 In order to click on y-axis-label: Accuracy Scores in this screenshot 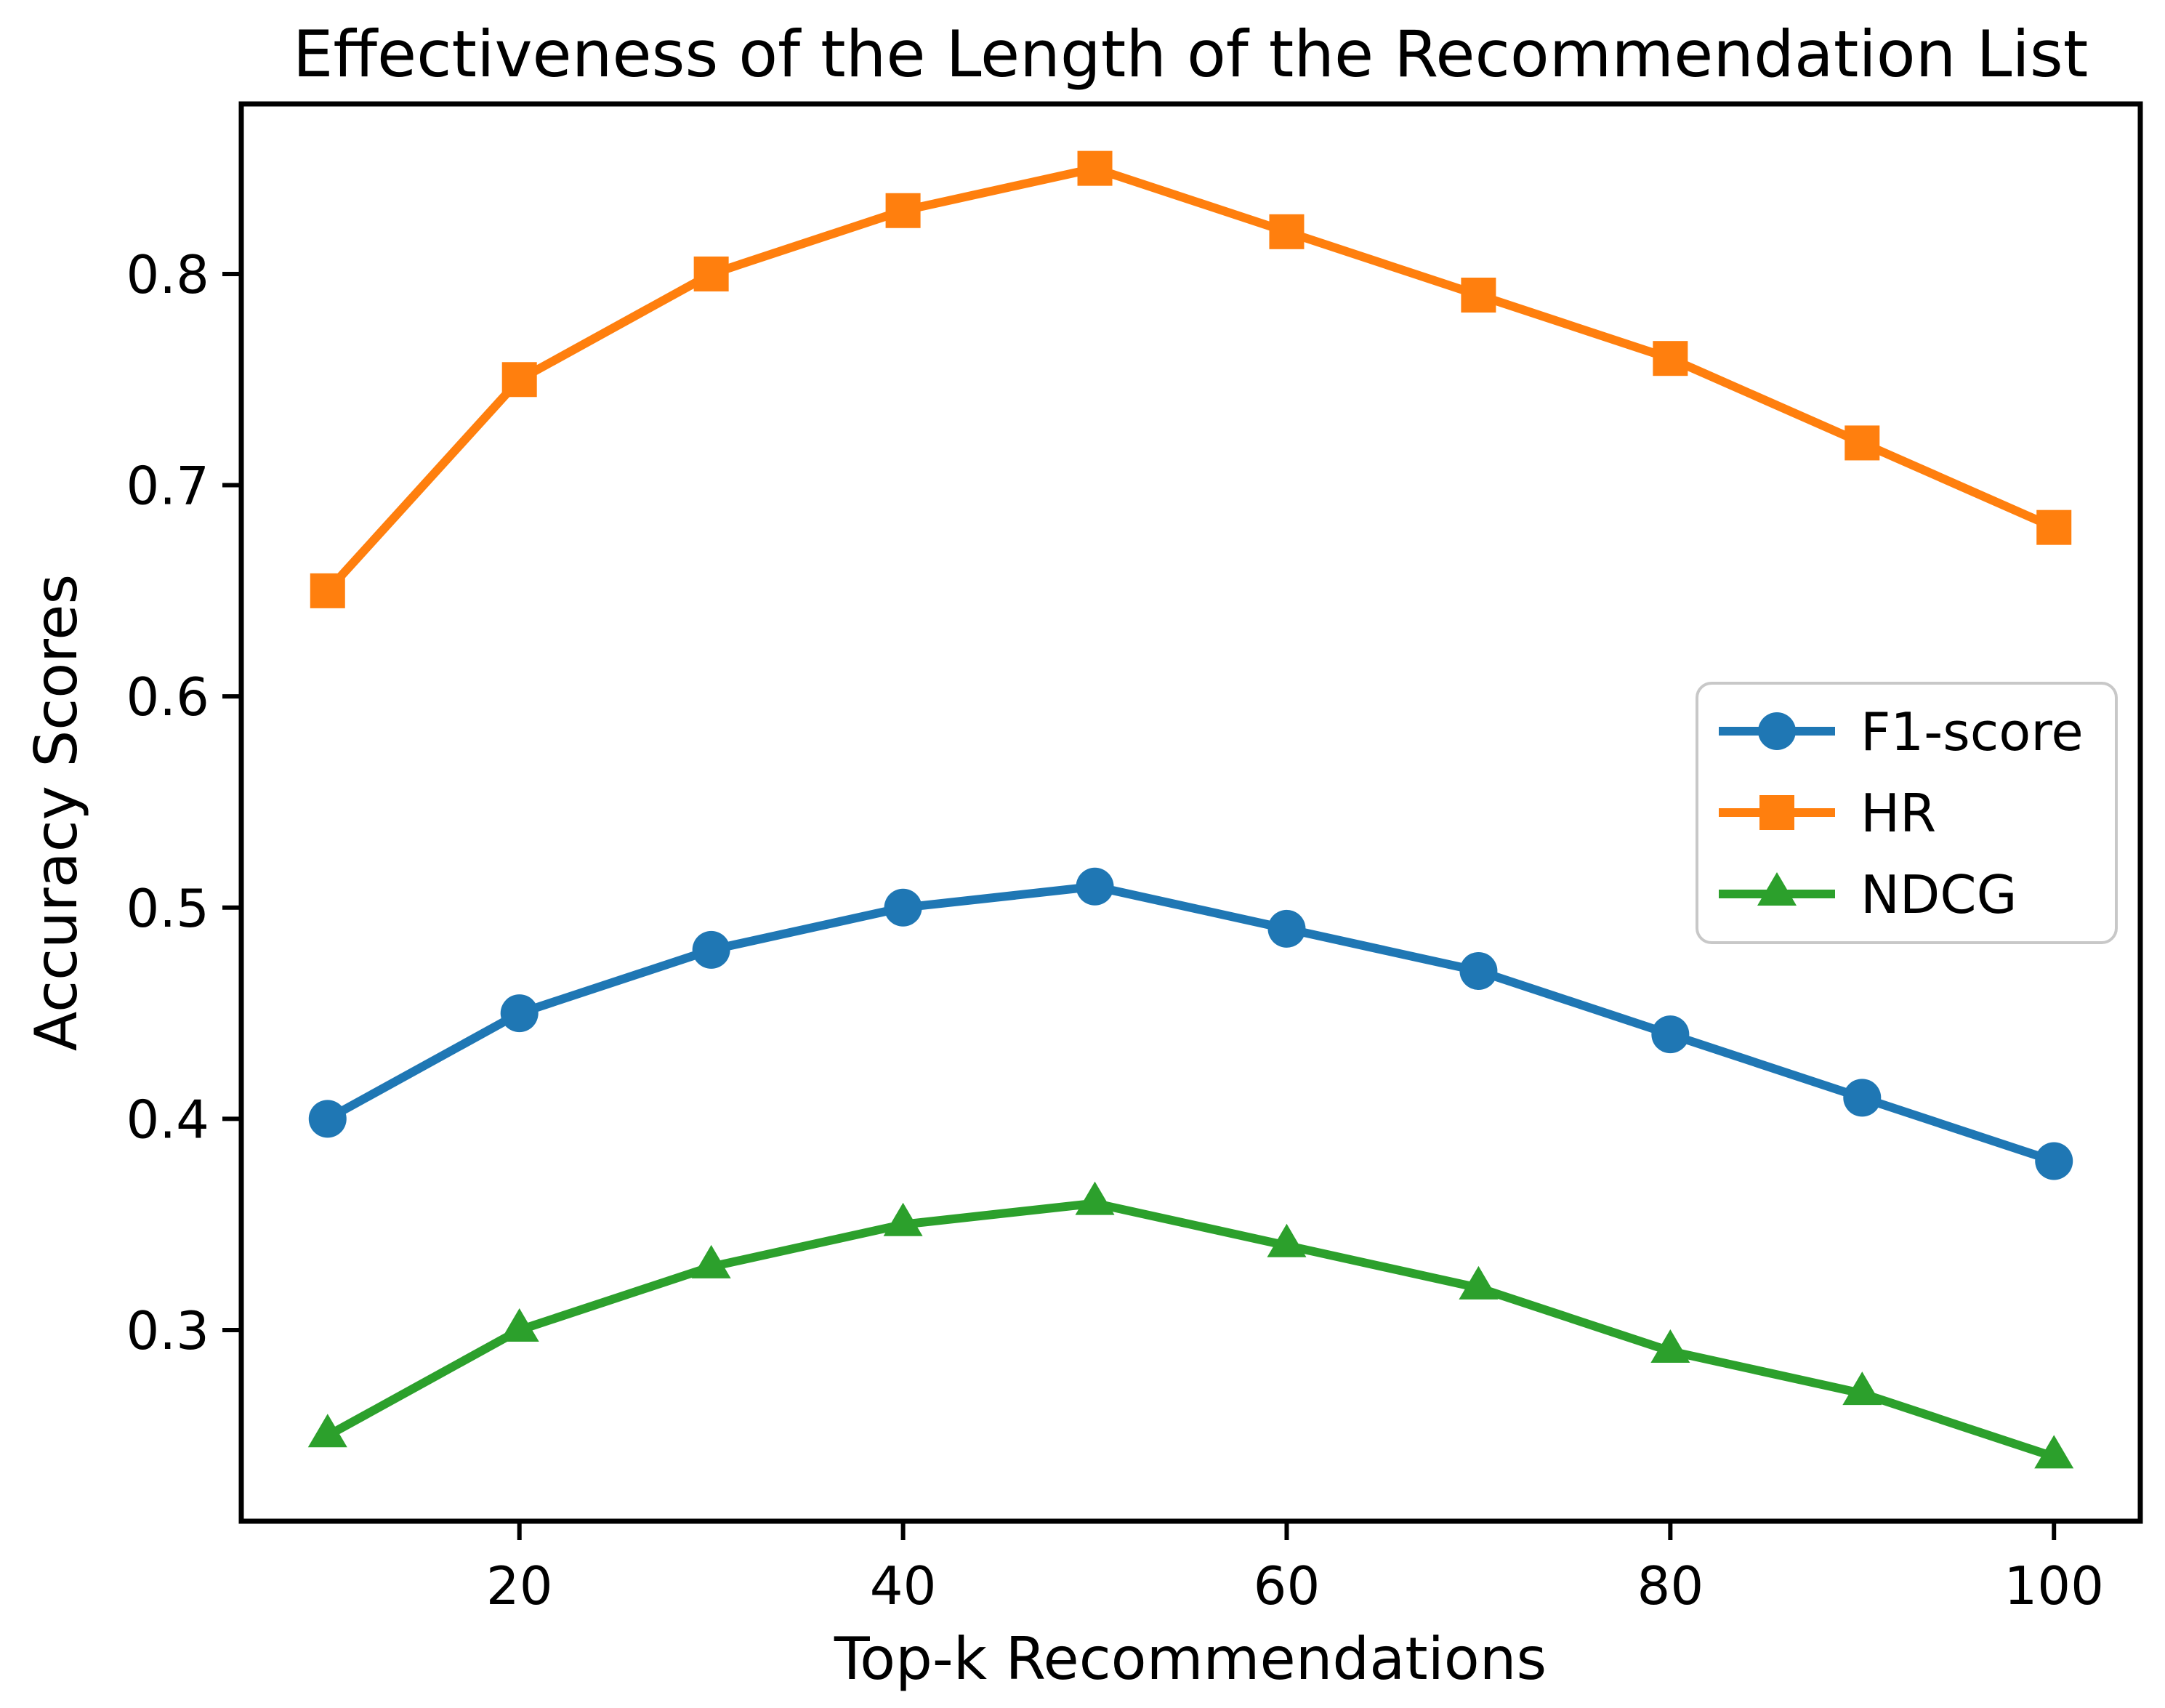, I will do `click(57, 813)`.